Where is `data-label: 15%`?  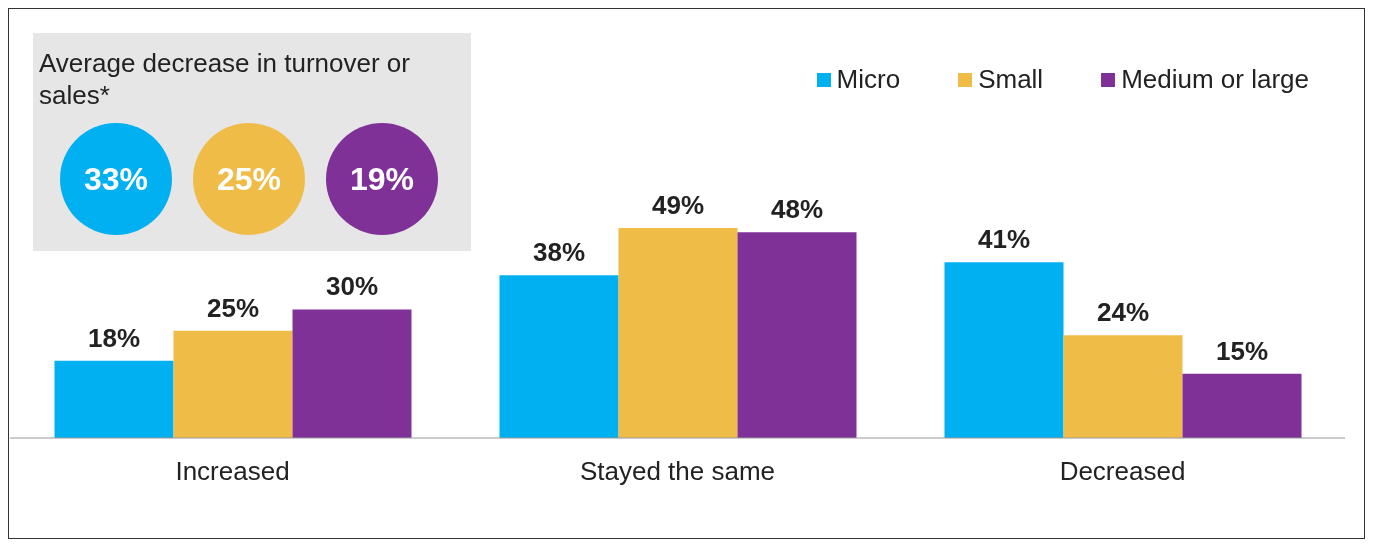
data-label: 15% is located at coordinates (1242, 350).